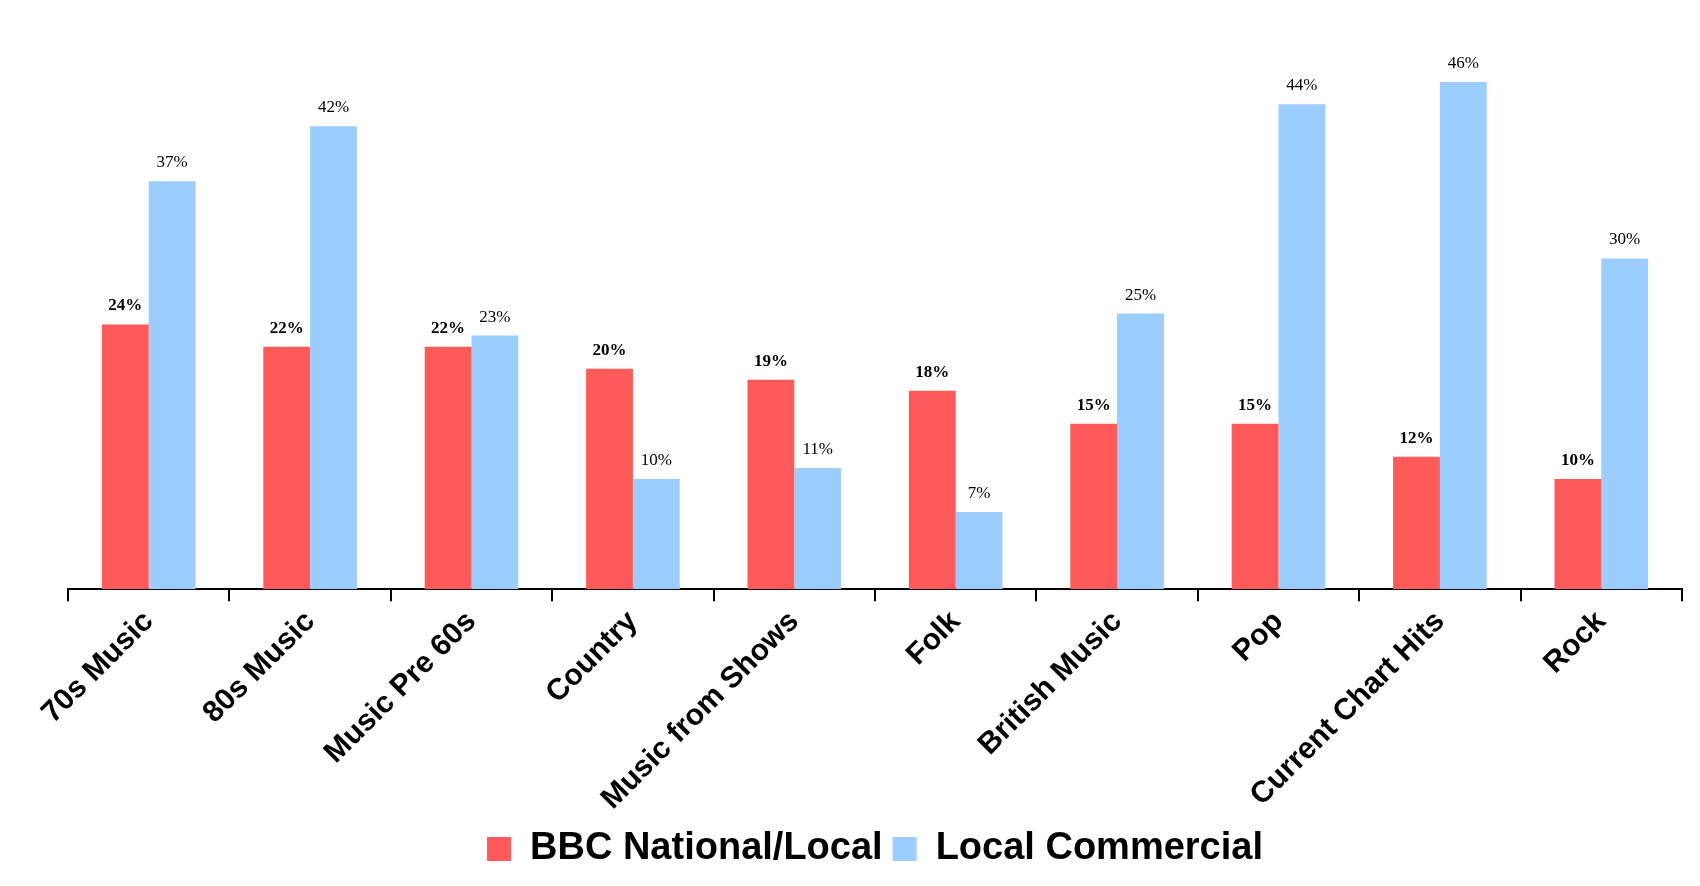 The height and width of the screenshot is (886, 1700). What do you see at coordinates (333, 107) in the screenshot?
I see `data-label: 42%` at bounding box center [333, 107].